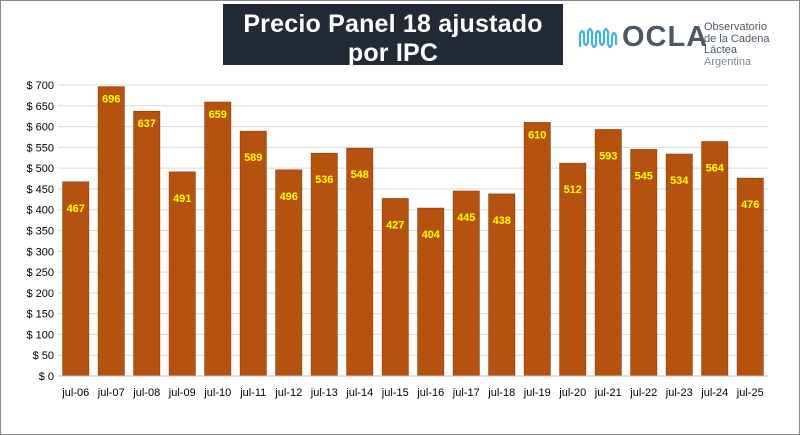  Describe the element at coordinates (735, 27) in the screenshot. I see `logo-line1: Observatorio` at that location.